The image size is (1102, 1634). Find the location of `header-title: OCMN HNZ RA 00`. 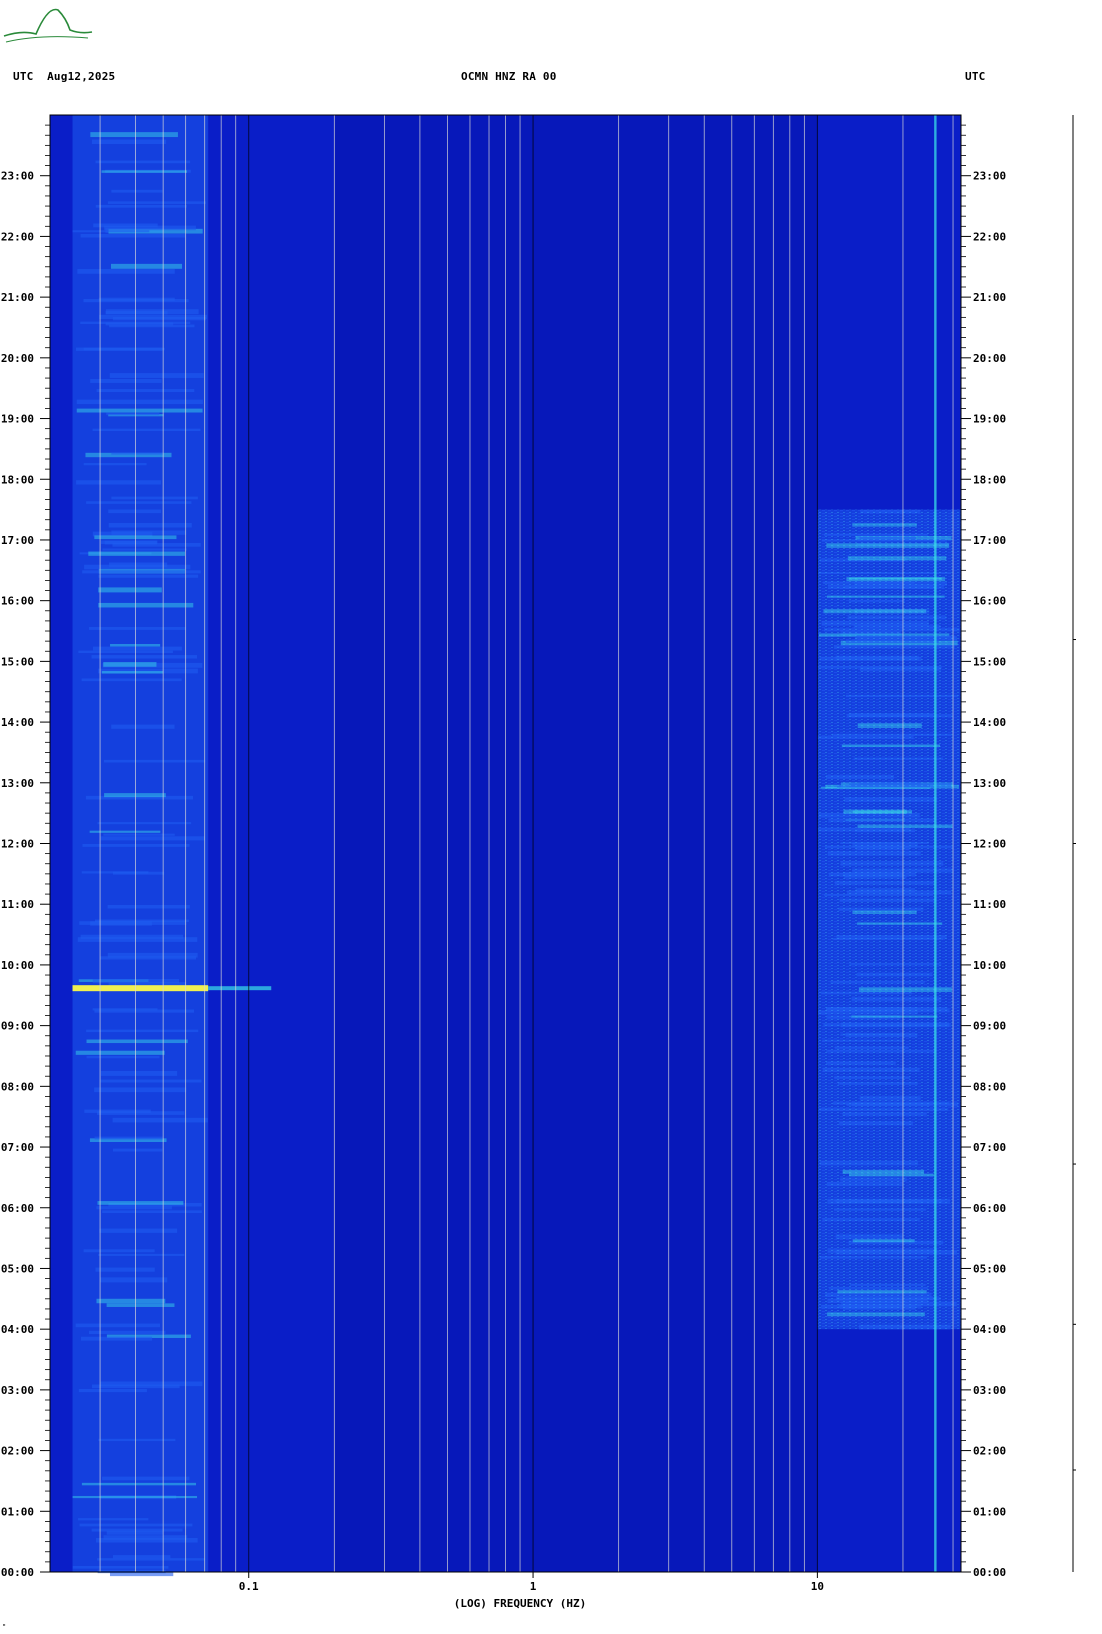

header-title: OCMN HNZ RA 00 is located at coordinates (509, 76).